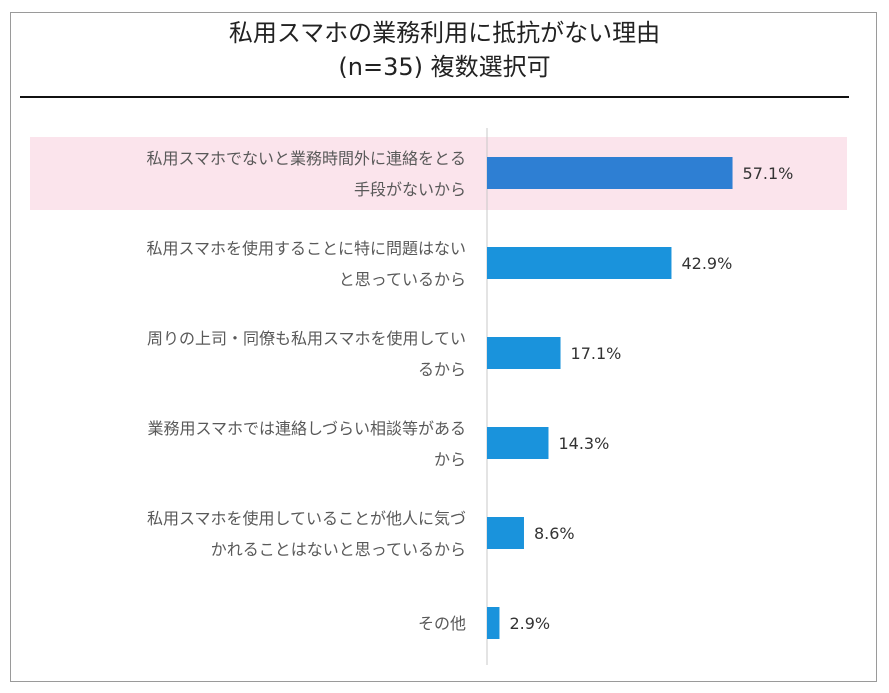  What do you see at coordinates (529, 623) in the screenshot?
I see `value-label: 2.9%` at bounding box center [529, 623].